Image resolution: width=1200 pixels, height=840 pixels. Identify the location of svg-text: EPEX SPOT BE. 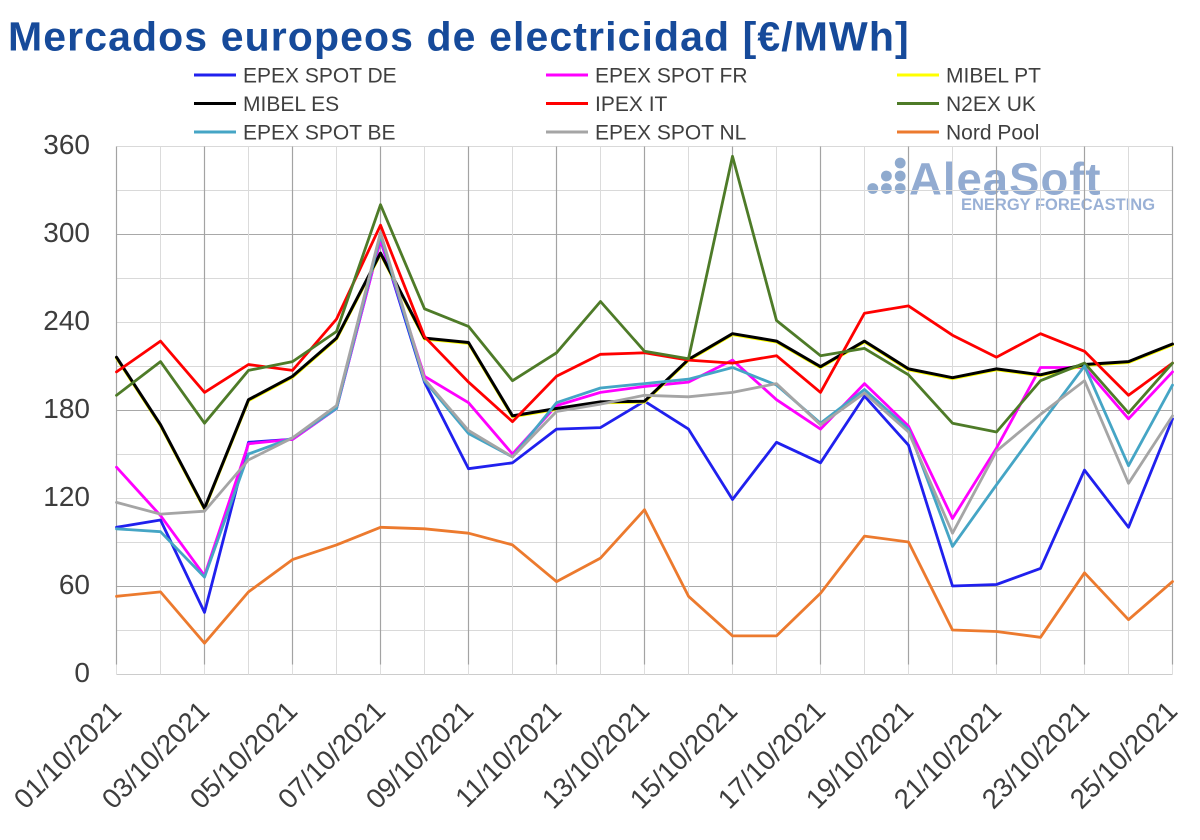
(319, 133).